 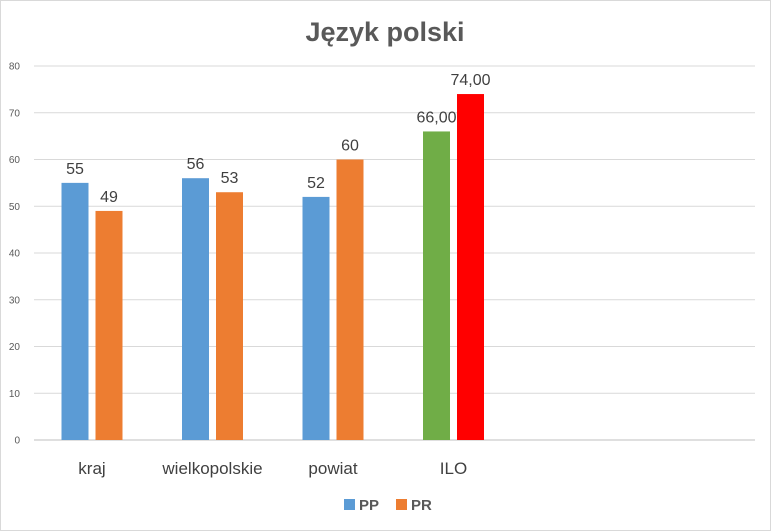 I want to click on y-tick-label: 50, so click(x=15, y=207).